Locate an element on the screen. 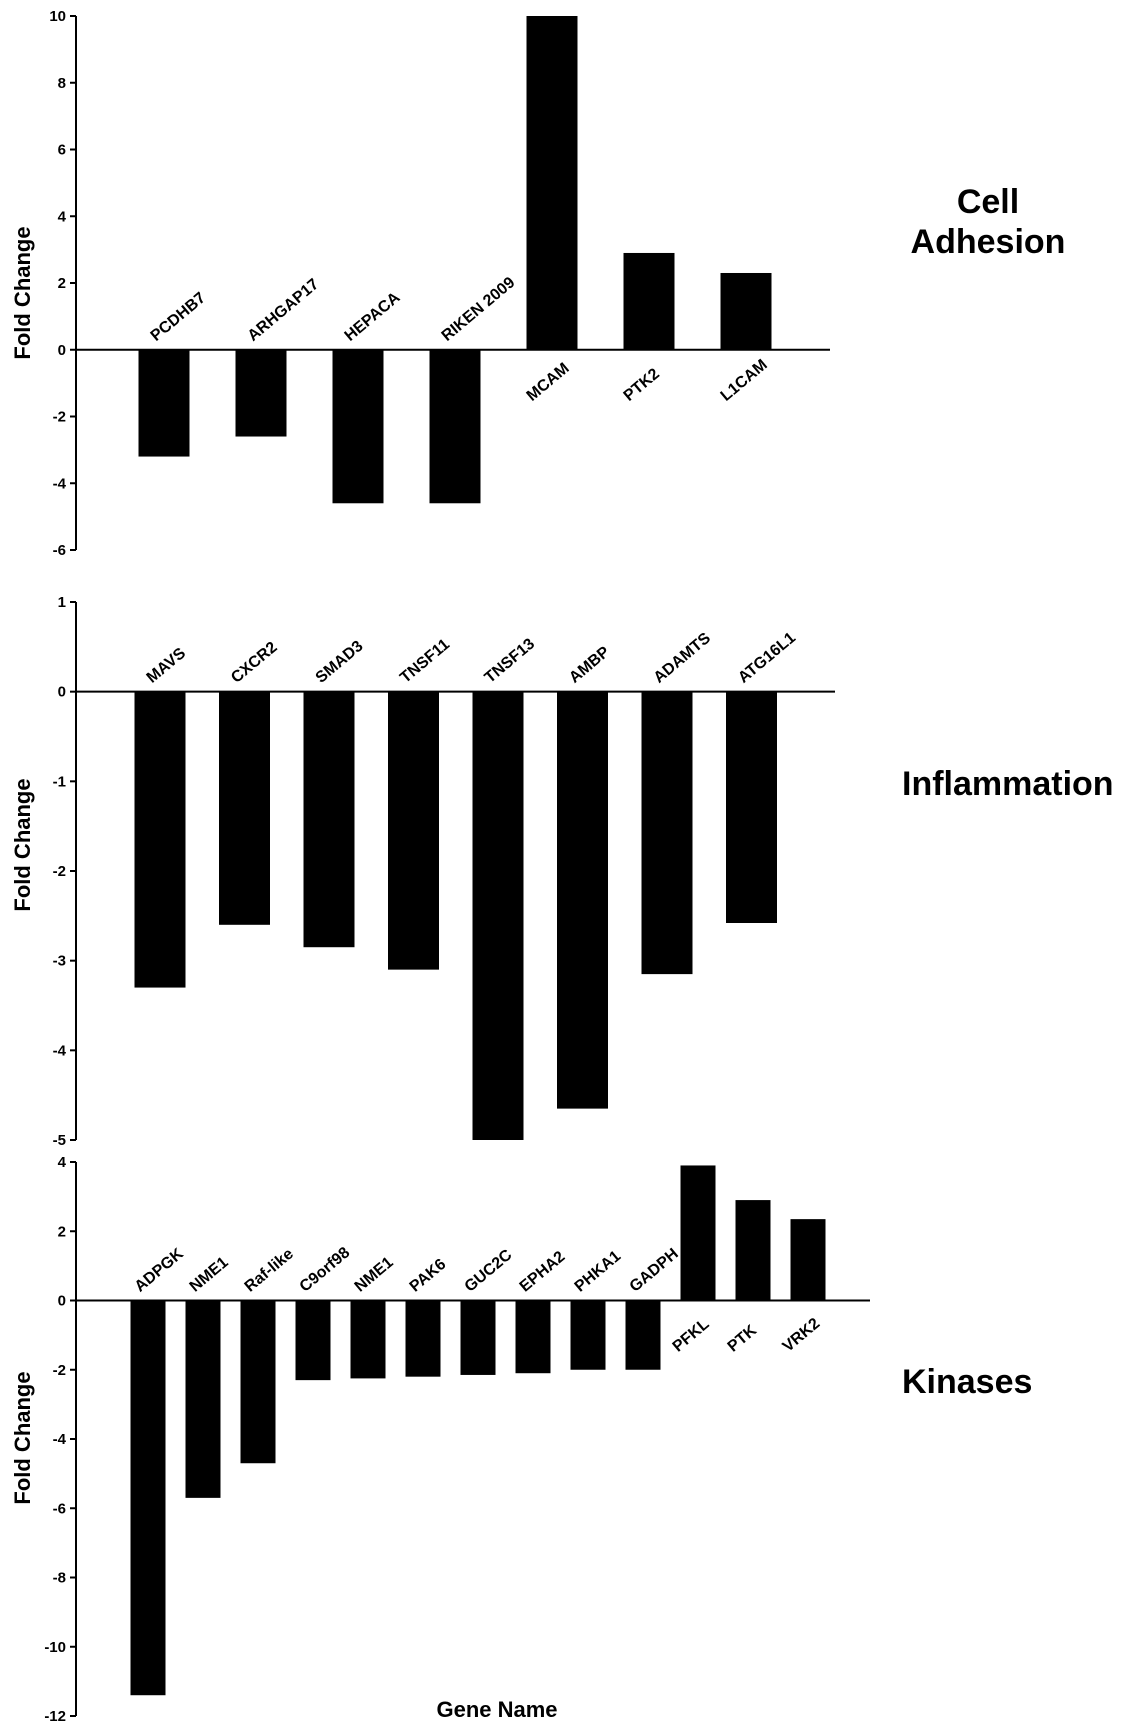 The width and height of the screenshot is (1140, 1726). panel-title-line: Cell is located at coordinates (988, 202).